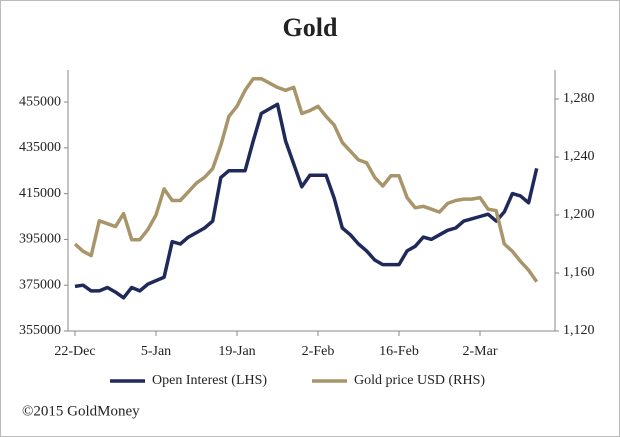 The width and height of the screenshot is (620, 437). I want to click on source-note: ©2015 GoldMoney, so click(81, 411).